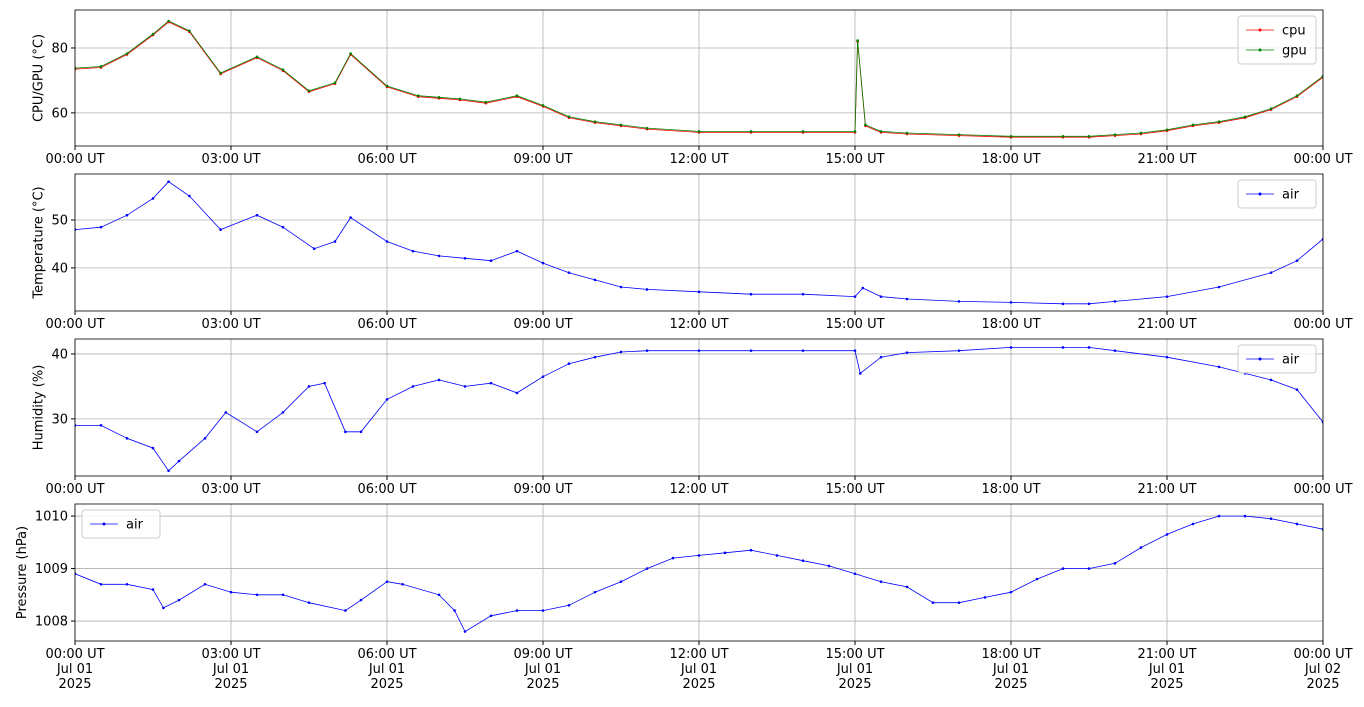  What do you see at coordinates (1294, 51) in the screenshot?
I see `legend-label: gpu` at bounding box center [1294, 51].